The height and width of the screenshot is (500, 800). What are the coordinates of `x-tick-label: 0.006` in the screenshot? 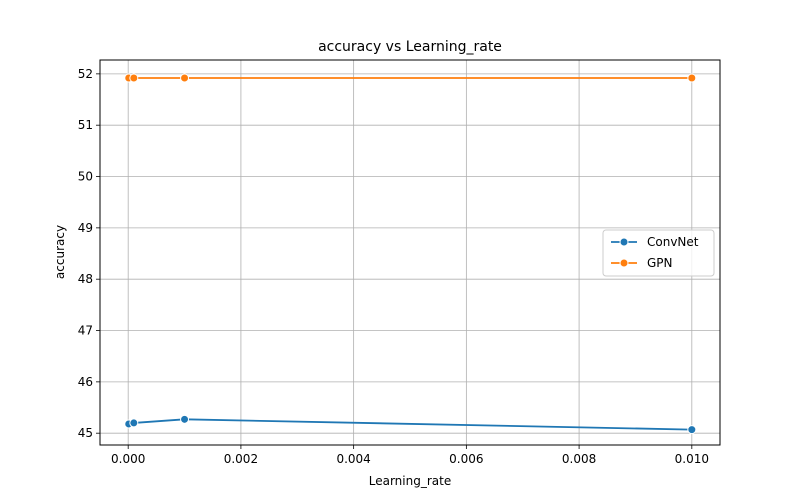 It's located at (466, 459).